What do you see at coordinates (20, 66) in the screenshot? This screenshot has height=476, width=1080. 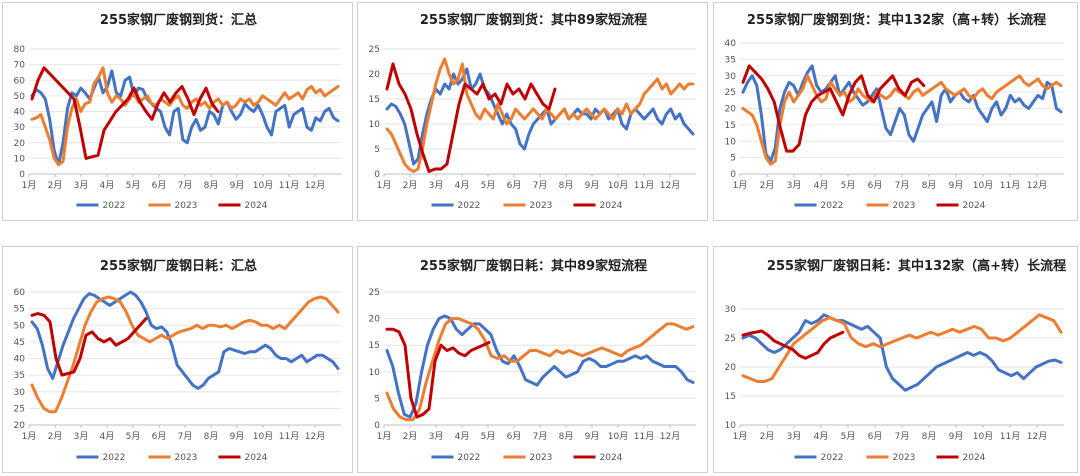 I see `y-tick-label: 70` at bounding box center [20, 66].